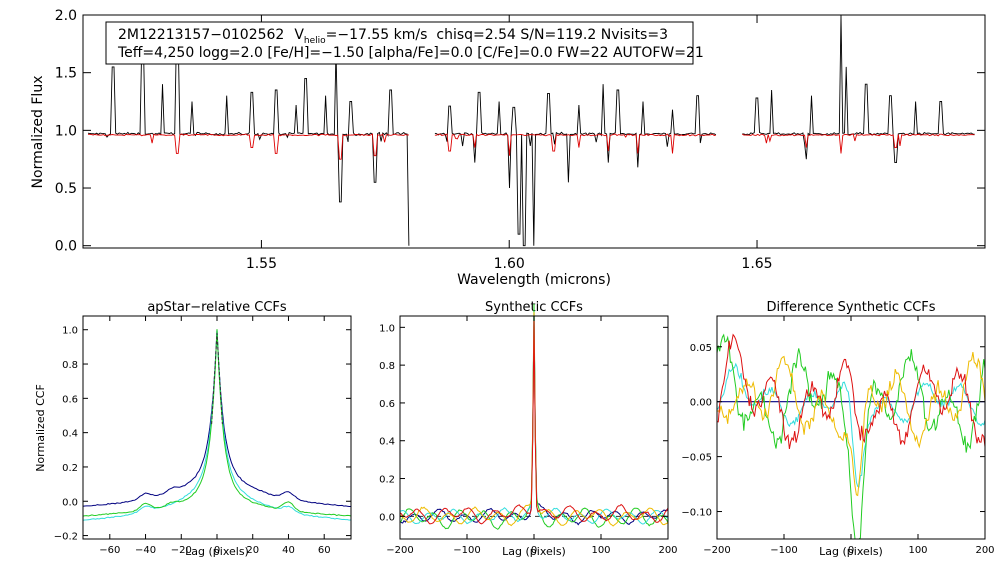 This screenshot has width=1008, height=576. I want to click on apstar-ccf-lines, so click(217, 425).